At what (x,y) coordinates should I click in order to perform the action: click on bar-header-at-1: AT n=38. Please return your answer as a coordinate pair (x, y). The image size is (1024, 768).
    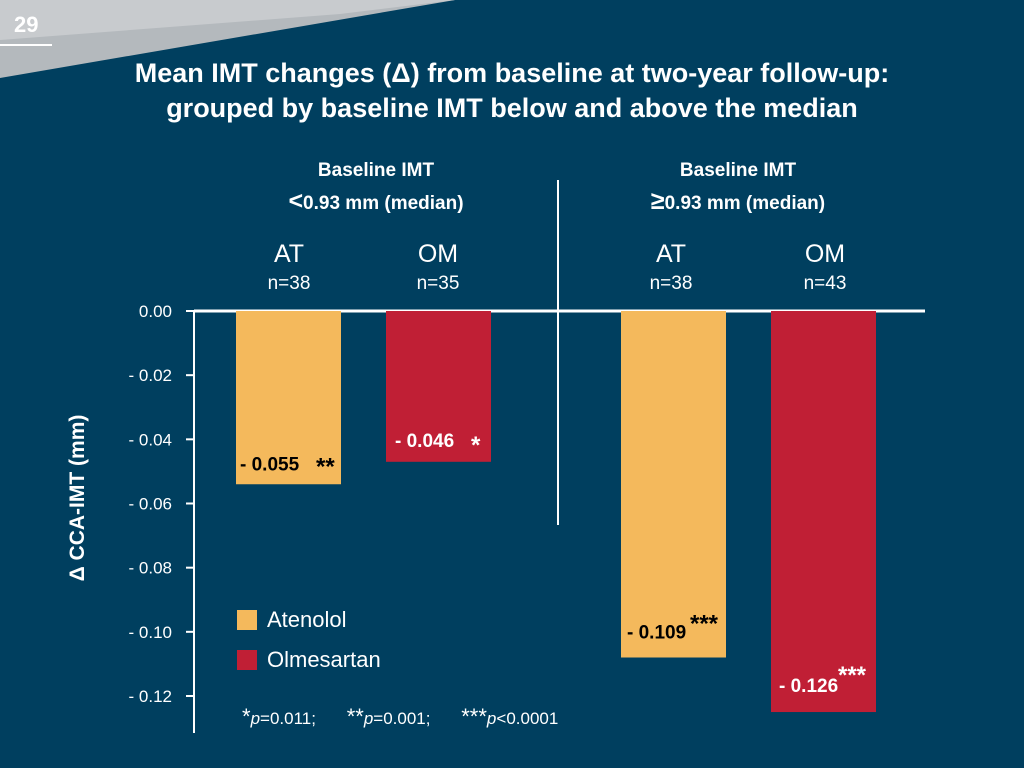
    Looking at the image, I should click on (289, 268).